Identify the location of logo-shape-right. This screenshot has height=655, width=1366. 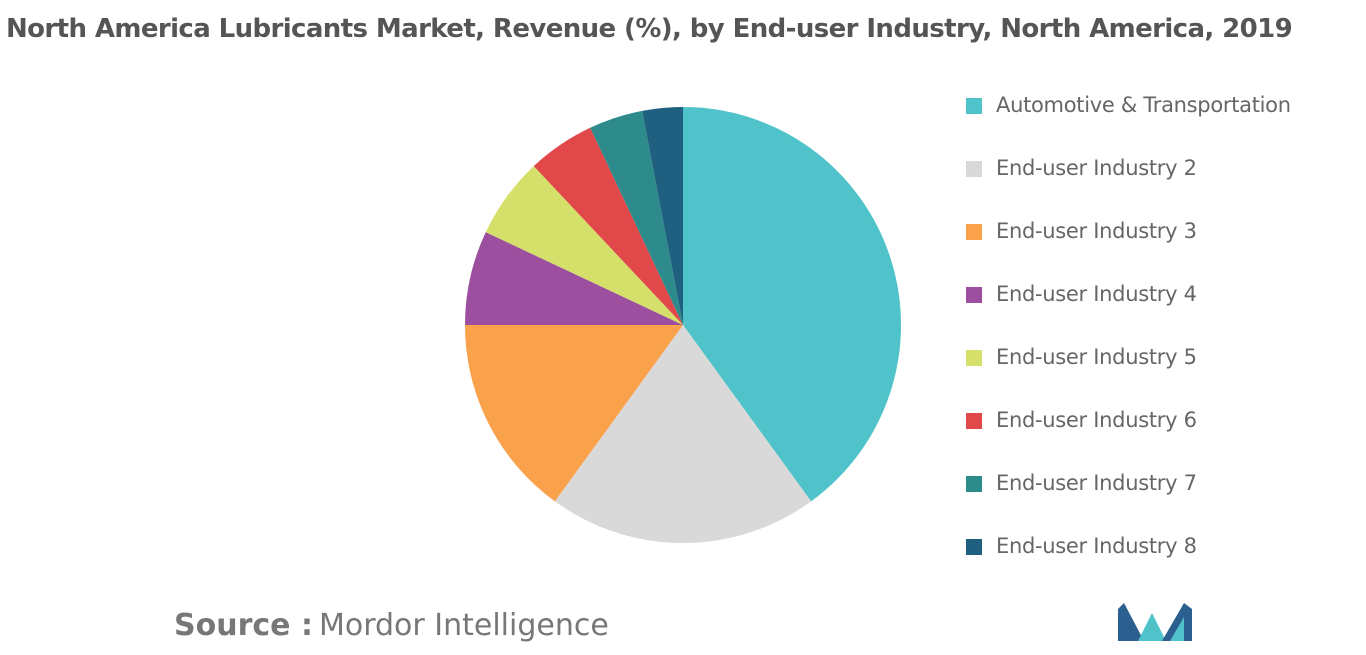
(1177, 622).